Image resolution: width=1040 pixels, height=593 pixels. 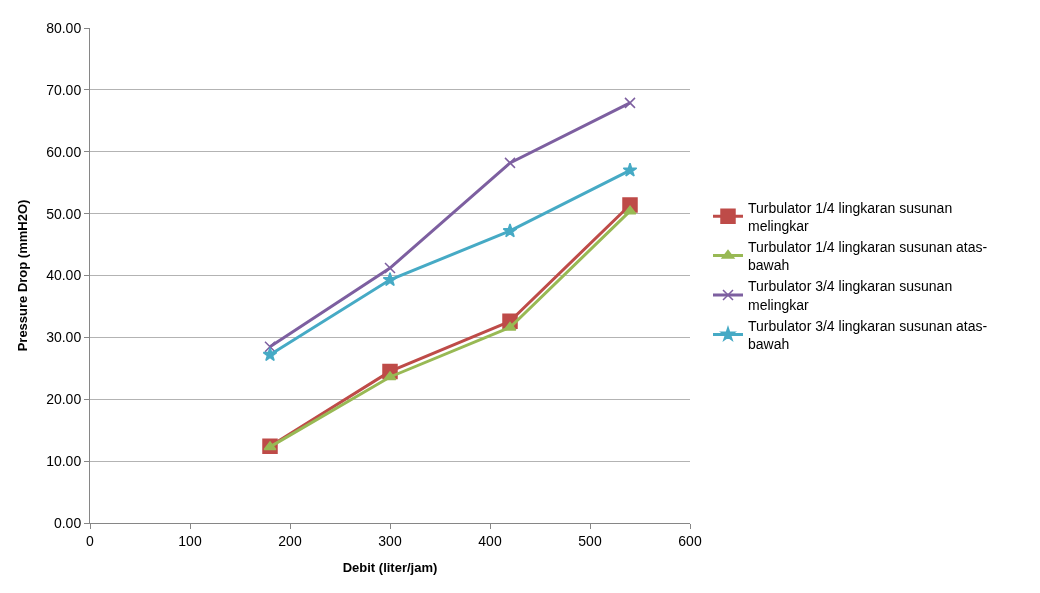 What do you see at coordinates (590, 540) in the screenshot?
I see `x-tick-label: 500` at bounding box center [590, 540].